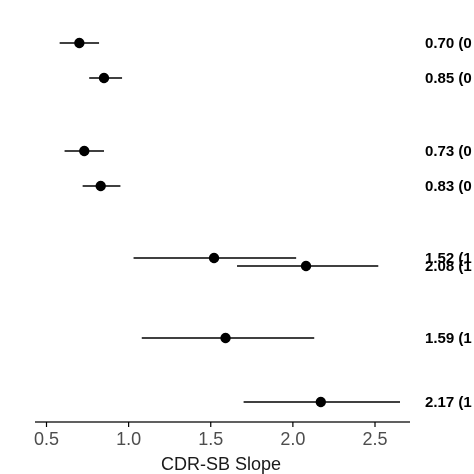 The width and height of the screenshot is (474, 474). Describe the element at coordinates (268, 151) in the screenshot. I see `forest-row: 0.73 (0` at that location.